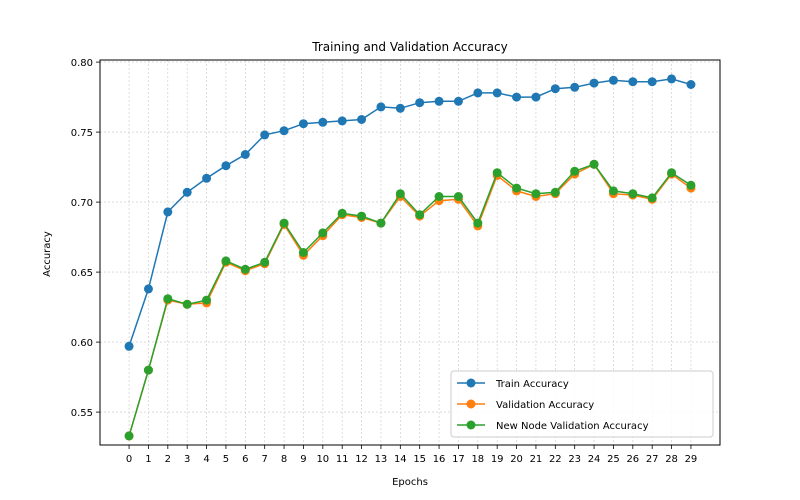  I want to click on x-tick-label: 5, so click(226, 459).